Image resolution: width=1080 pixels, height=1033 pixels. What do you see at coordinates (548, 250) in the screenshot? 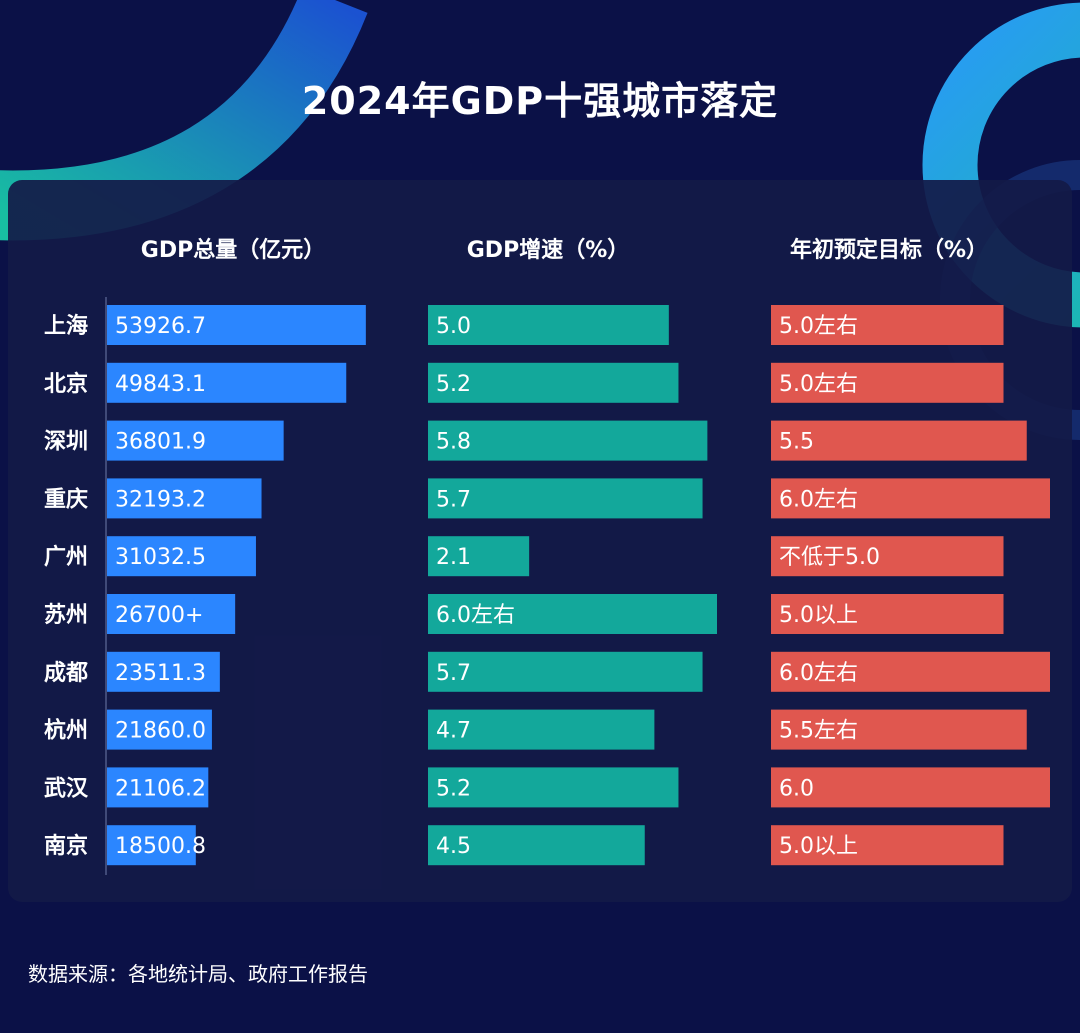
I see `panel-header: GDP增速（%）` at bounding box center [548, 250].